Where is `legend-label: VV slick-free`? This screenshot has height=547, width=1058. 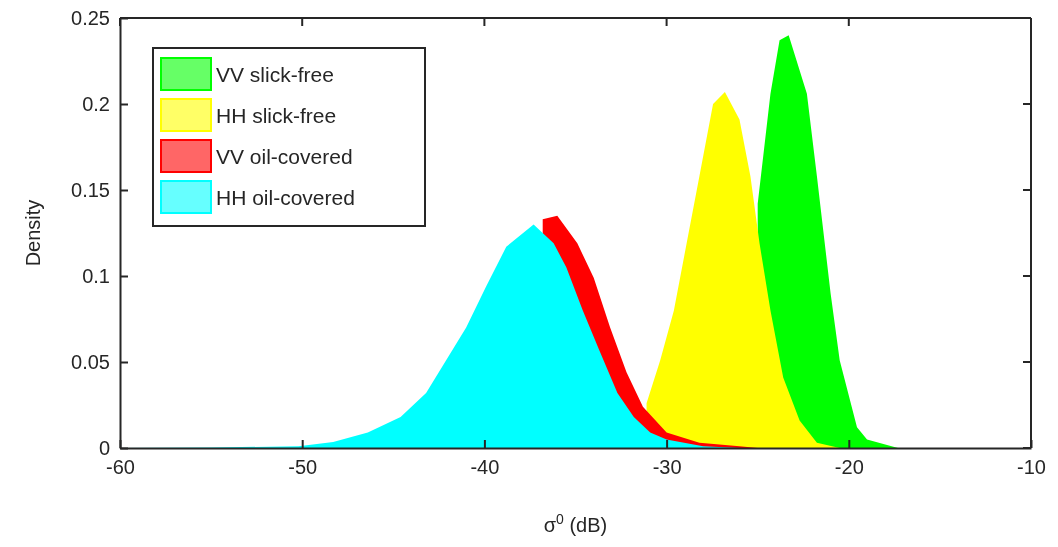
legend-label: VV slick-free is located at coordinates (275, 74).